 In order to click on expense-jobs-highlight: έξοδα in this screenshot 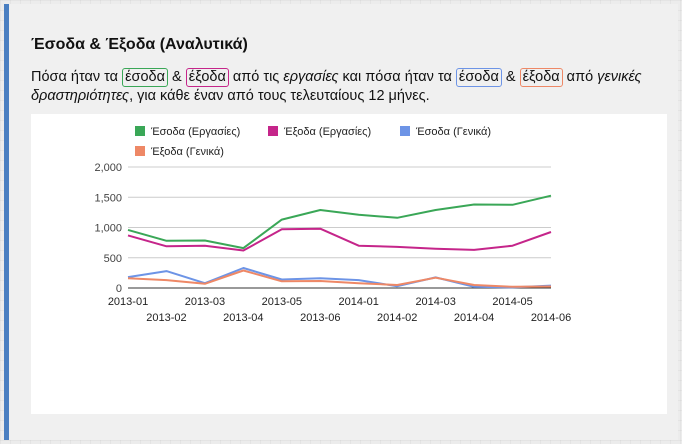, I will do `click(207, 77)`.